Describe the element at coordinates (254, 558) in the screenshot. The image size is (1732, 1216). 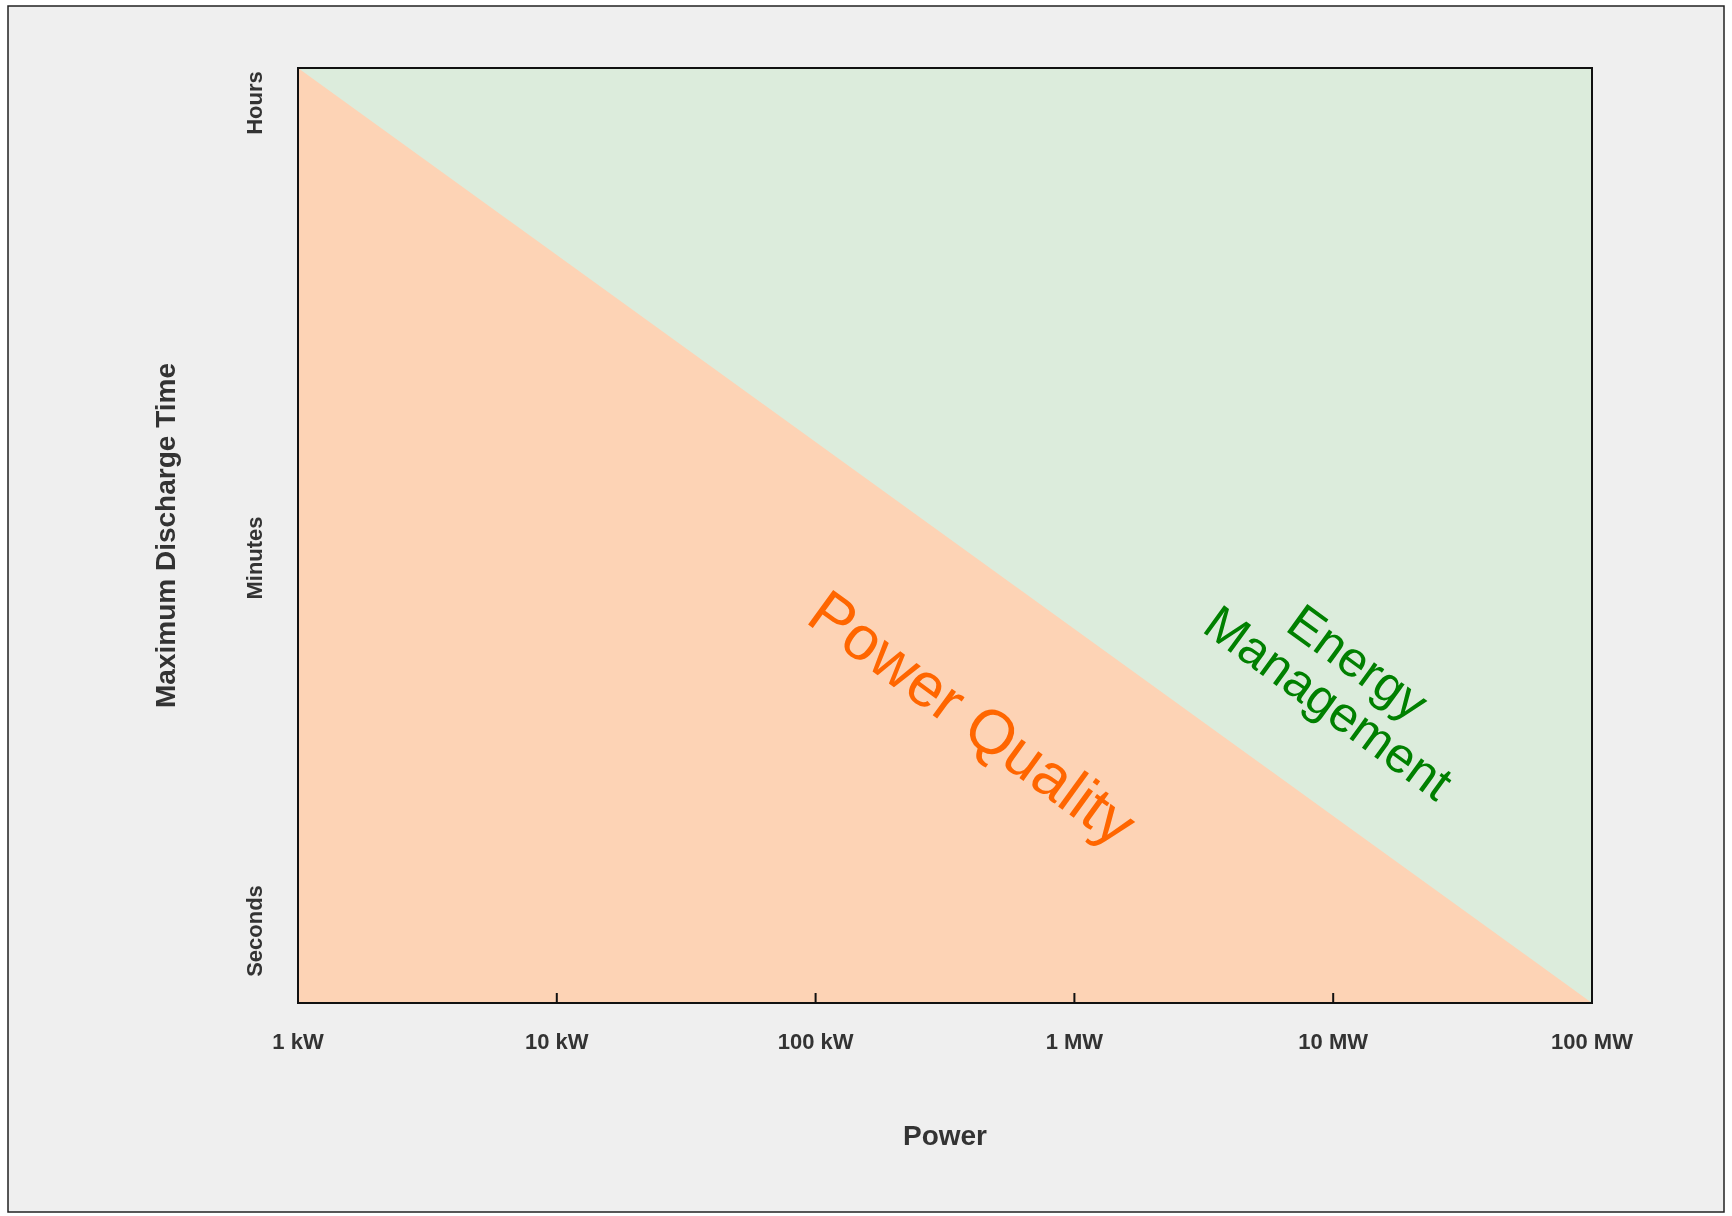
I see `text: Minutes` at that location.